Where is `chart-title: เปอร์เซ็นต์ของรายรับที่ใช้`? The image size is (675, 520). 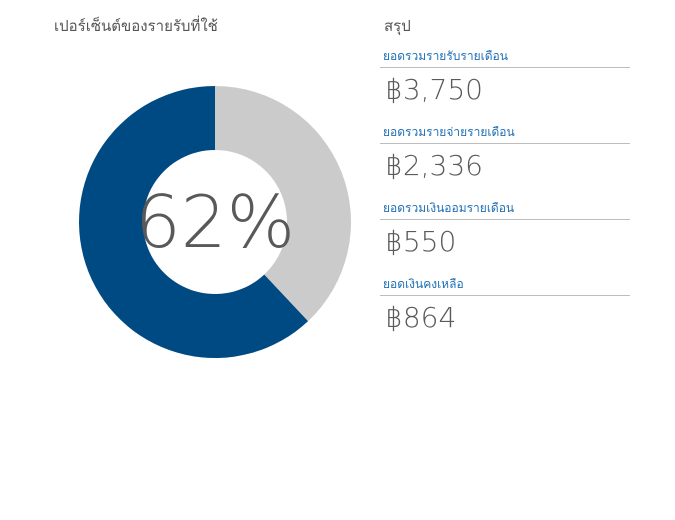 chart-title: เปอร์เซ็นต์ของรายรับที่ใช้ is located at coordinates (136, 26).